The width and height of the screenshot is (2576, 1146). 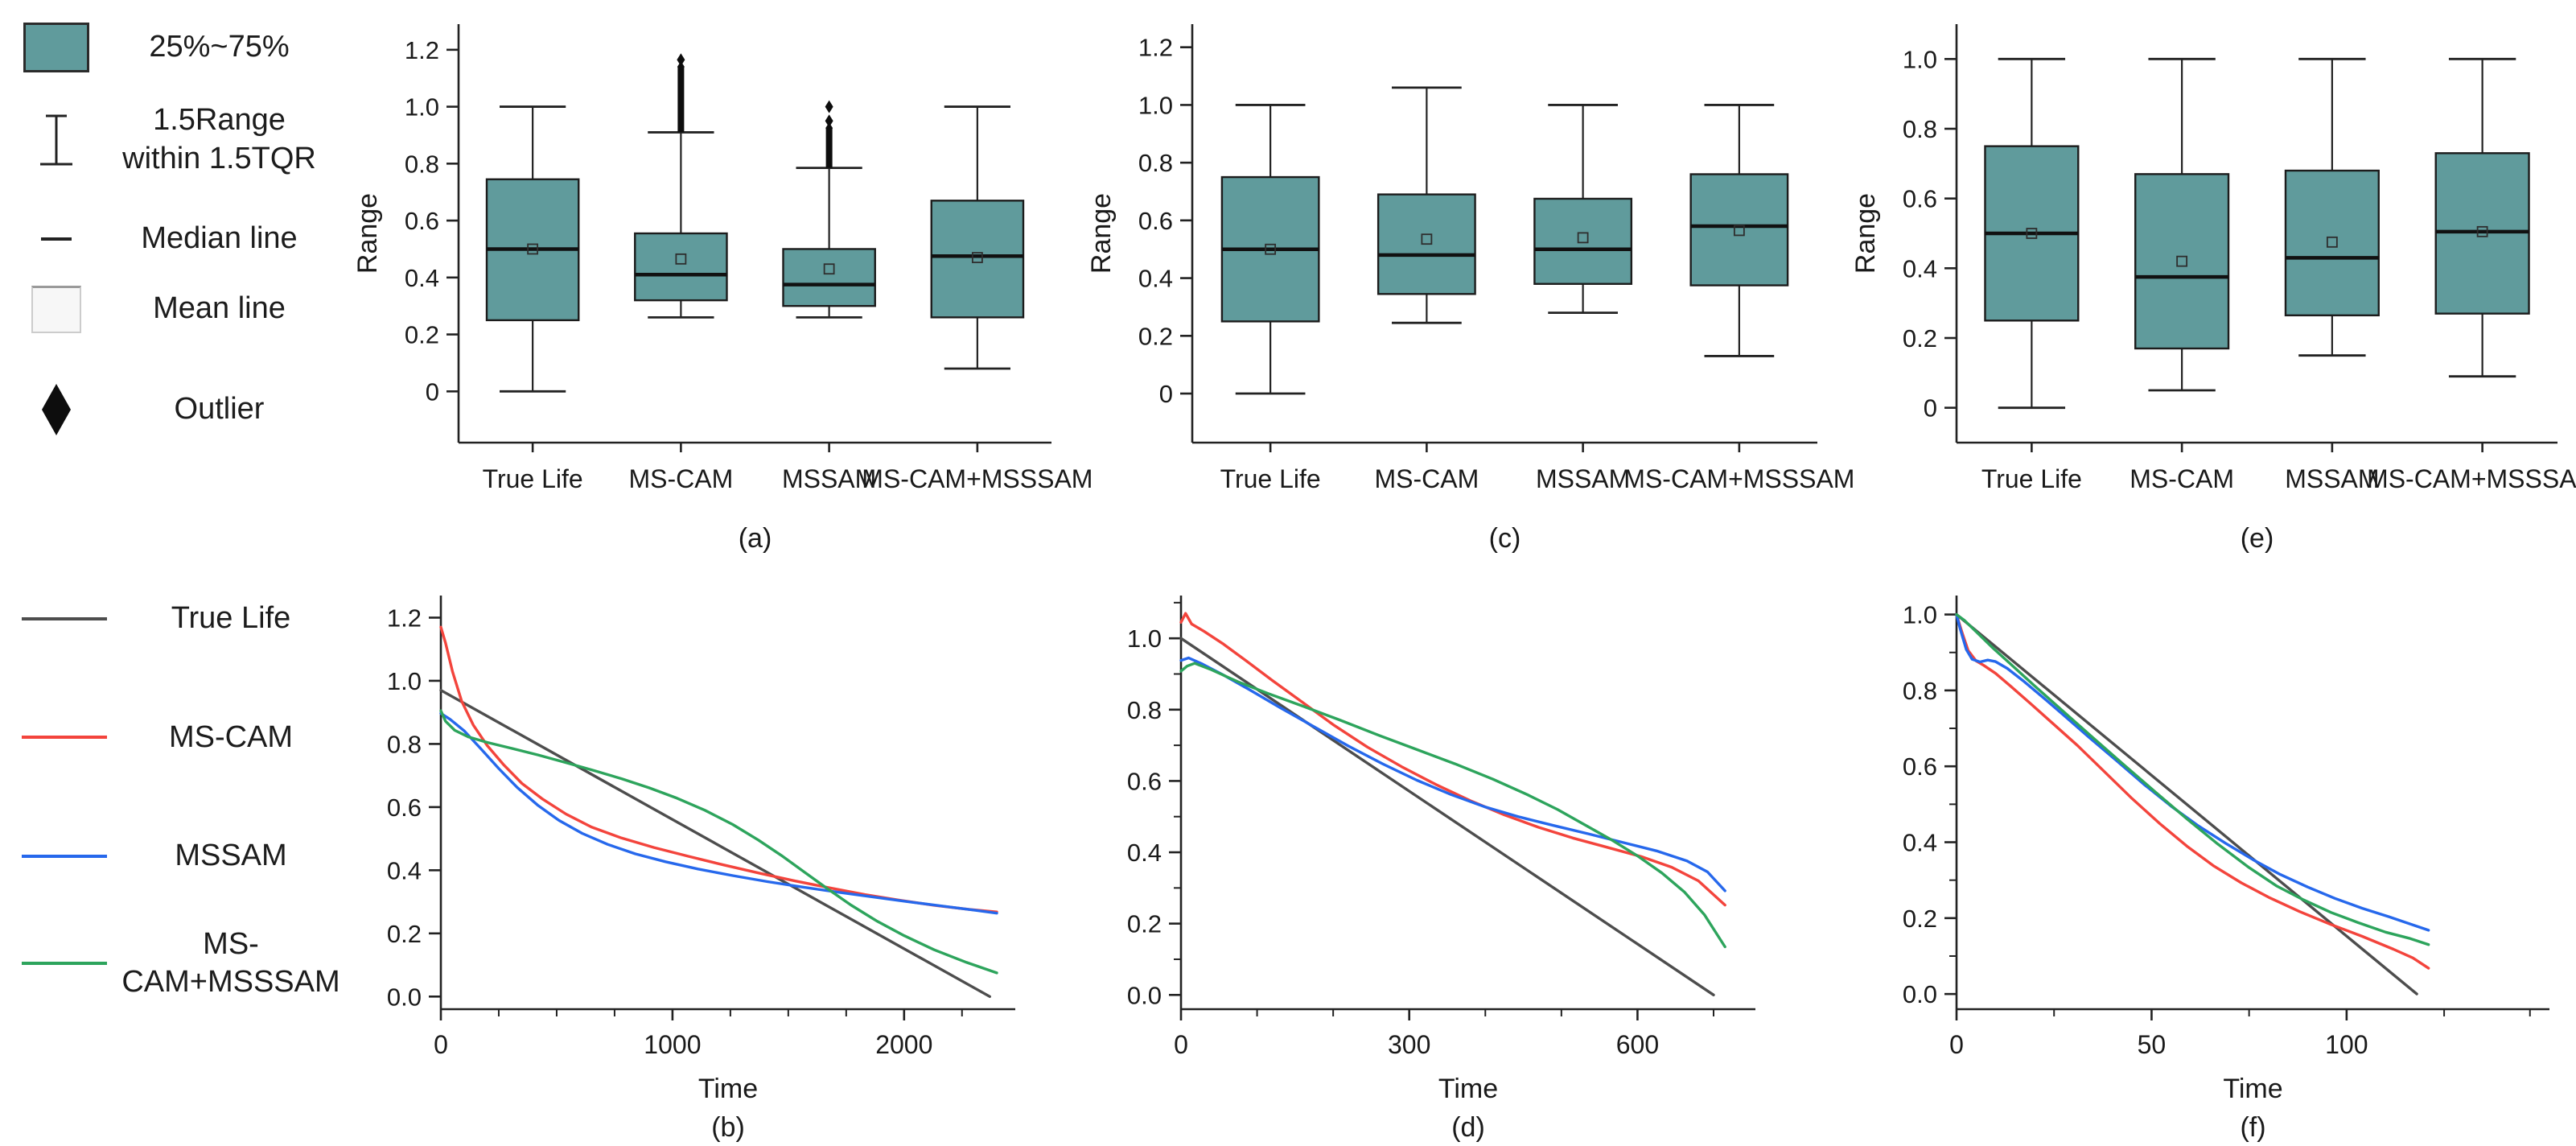 What do you see at coordinates (230, 963) in the screenshot?
I see `legend-label-ms-cam-msssam: MS- CAM+MSSSAM` at bounding box center [230, 963].